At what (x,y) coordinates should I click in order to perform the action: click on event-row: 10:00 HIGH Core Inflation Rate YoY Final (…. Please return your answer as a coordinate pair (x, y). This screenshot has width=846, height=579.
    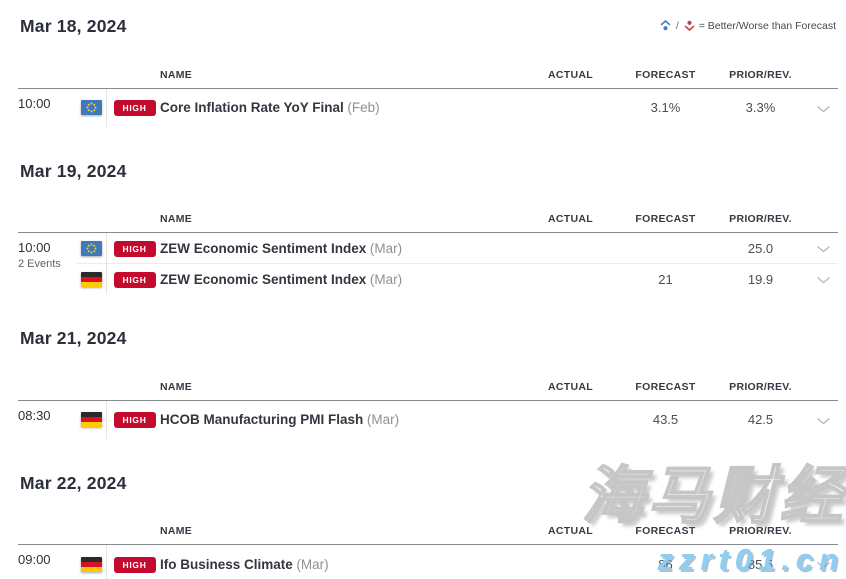
    Looking at the image, I should click on (428, 107).